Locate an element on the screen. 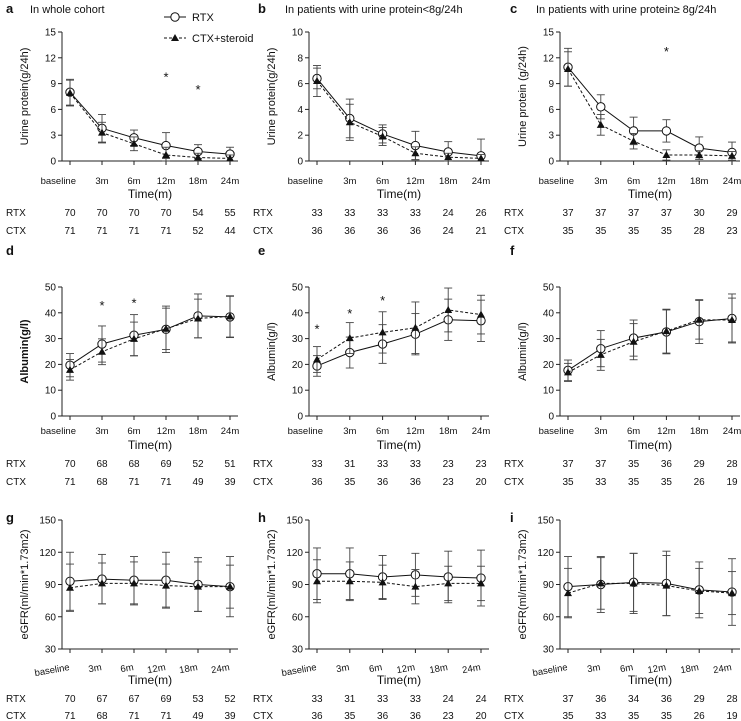 This screenshot has width=741, height=721. n-ctx-value: 44 is located at coordinates (230, 231).